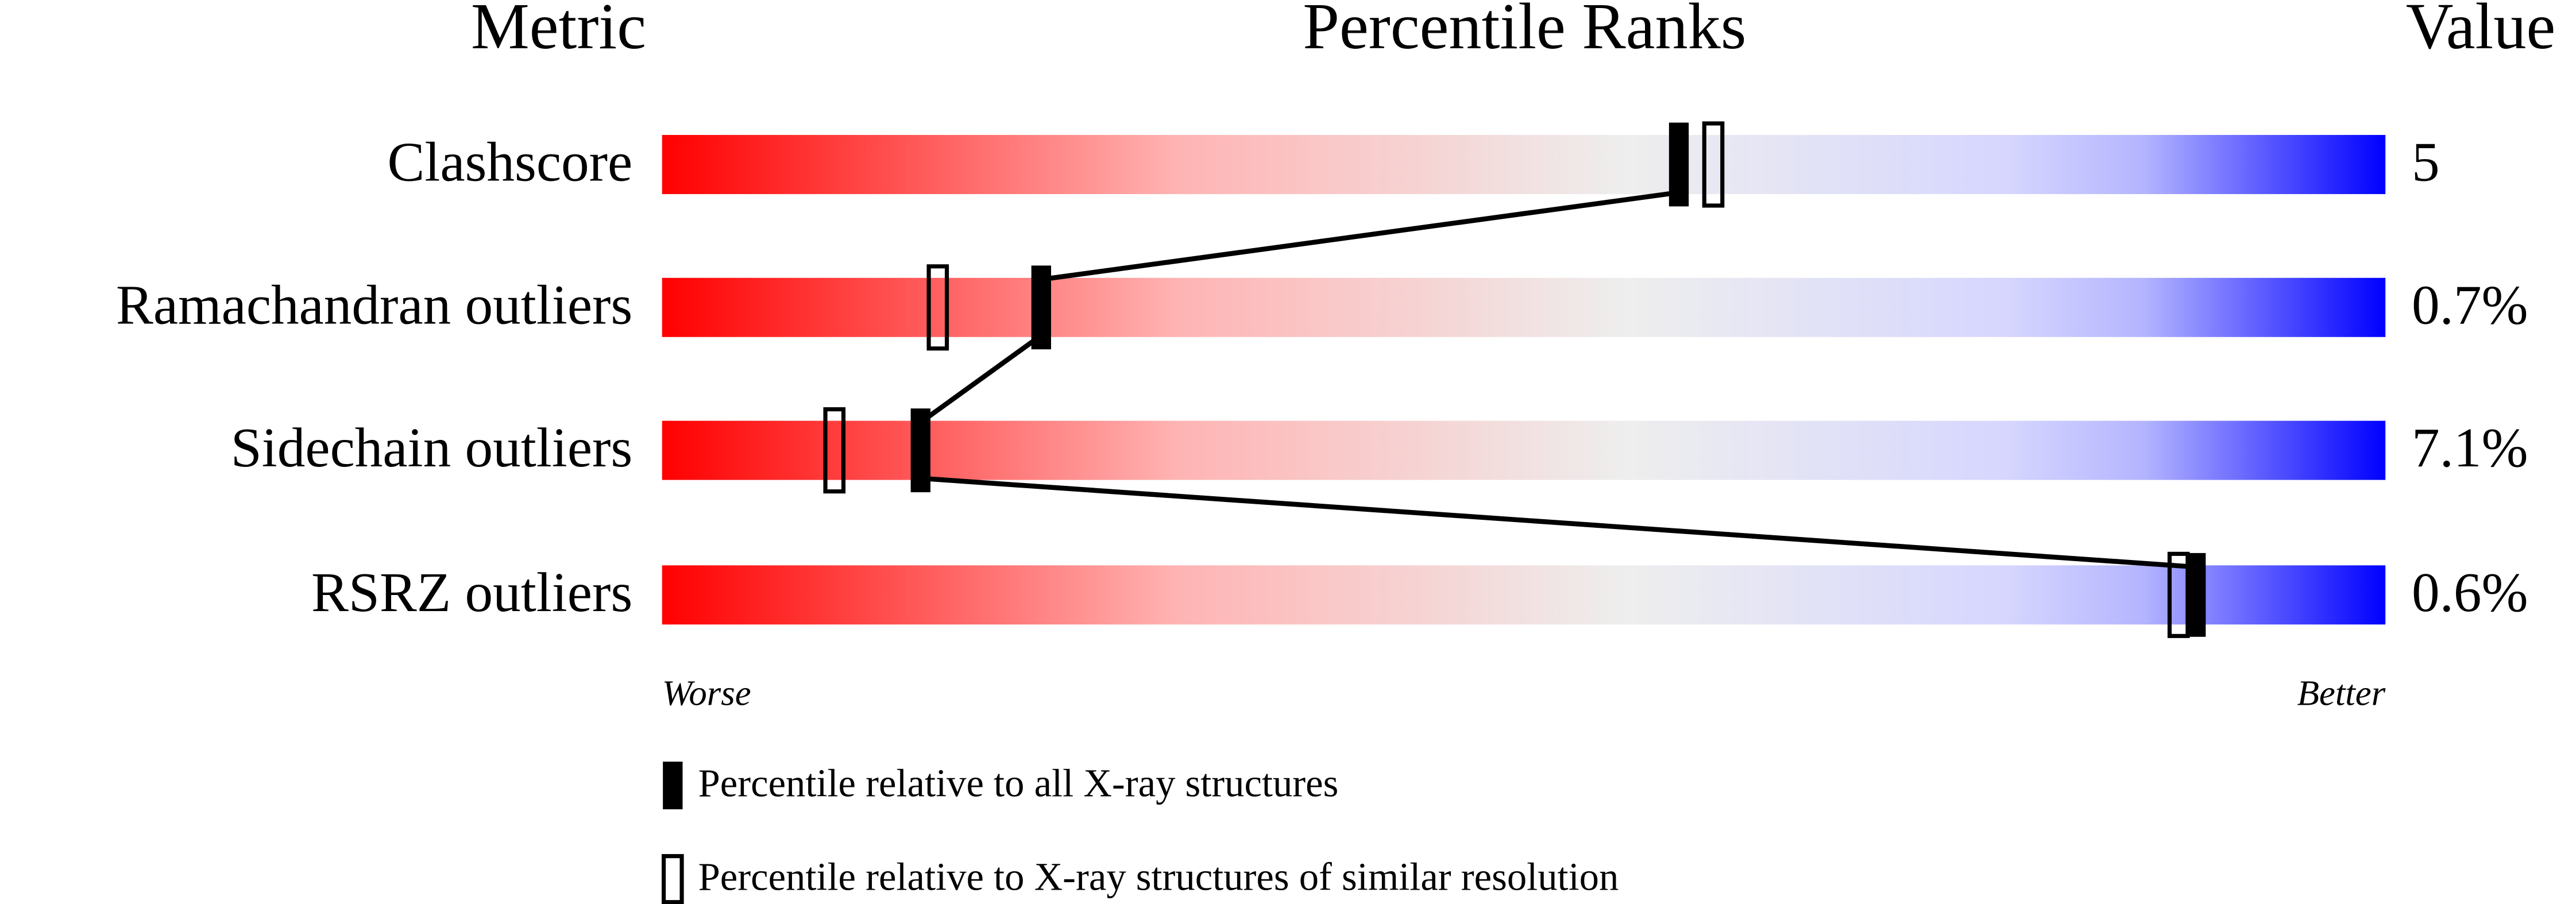 The image size is (2576, 904). Describe the element at coordinates (2341, 693) in the screenshot. I see `axis-label-better: Better` at that location.